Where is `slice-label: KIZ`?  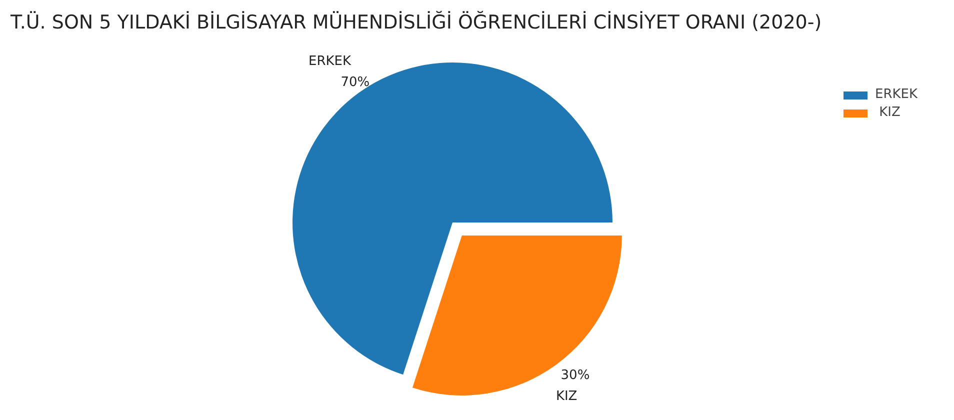
slice-label: KIZ is located at coordinates (567, 396).